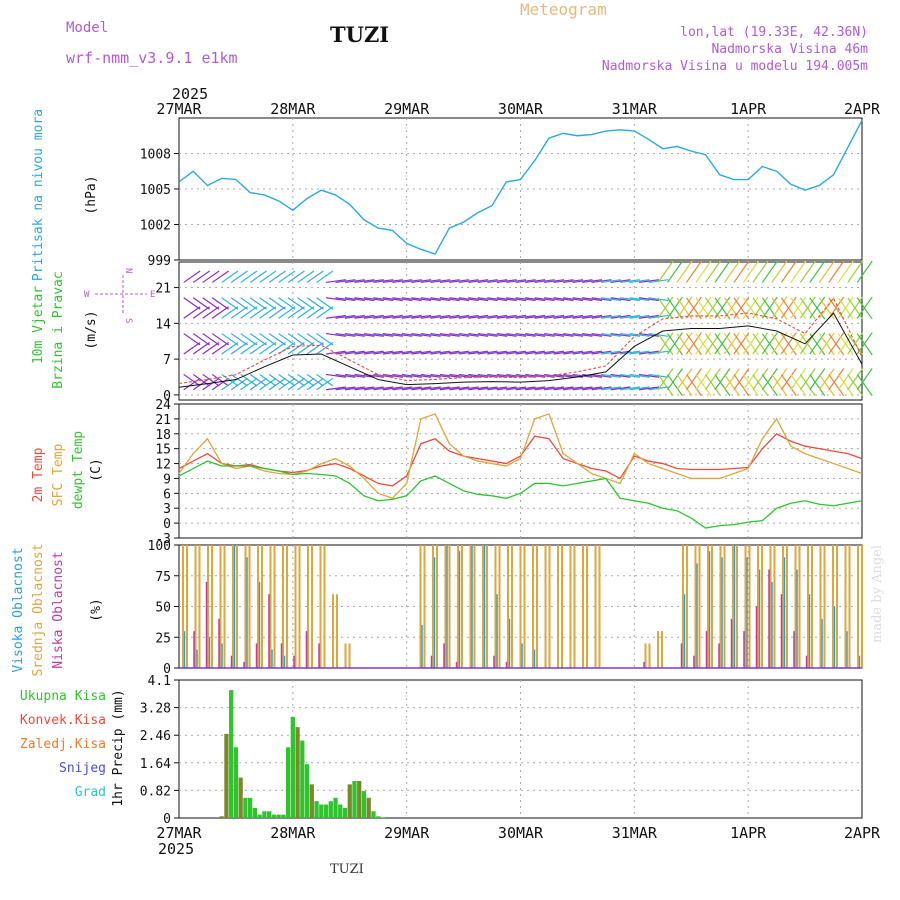 This screenshot has height=900, width=900. I want to click on precip-legend-item: Ukupna Kisa, so click(63, 696).